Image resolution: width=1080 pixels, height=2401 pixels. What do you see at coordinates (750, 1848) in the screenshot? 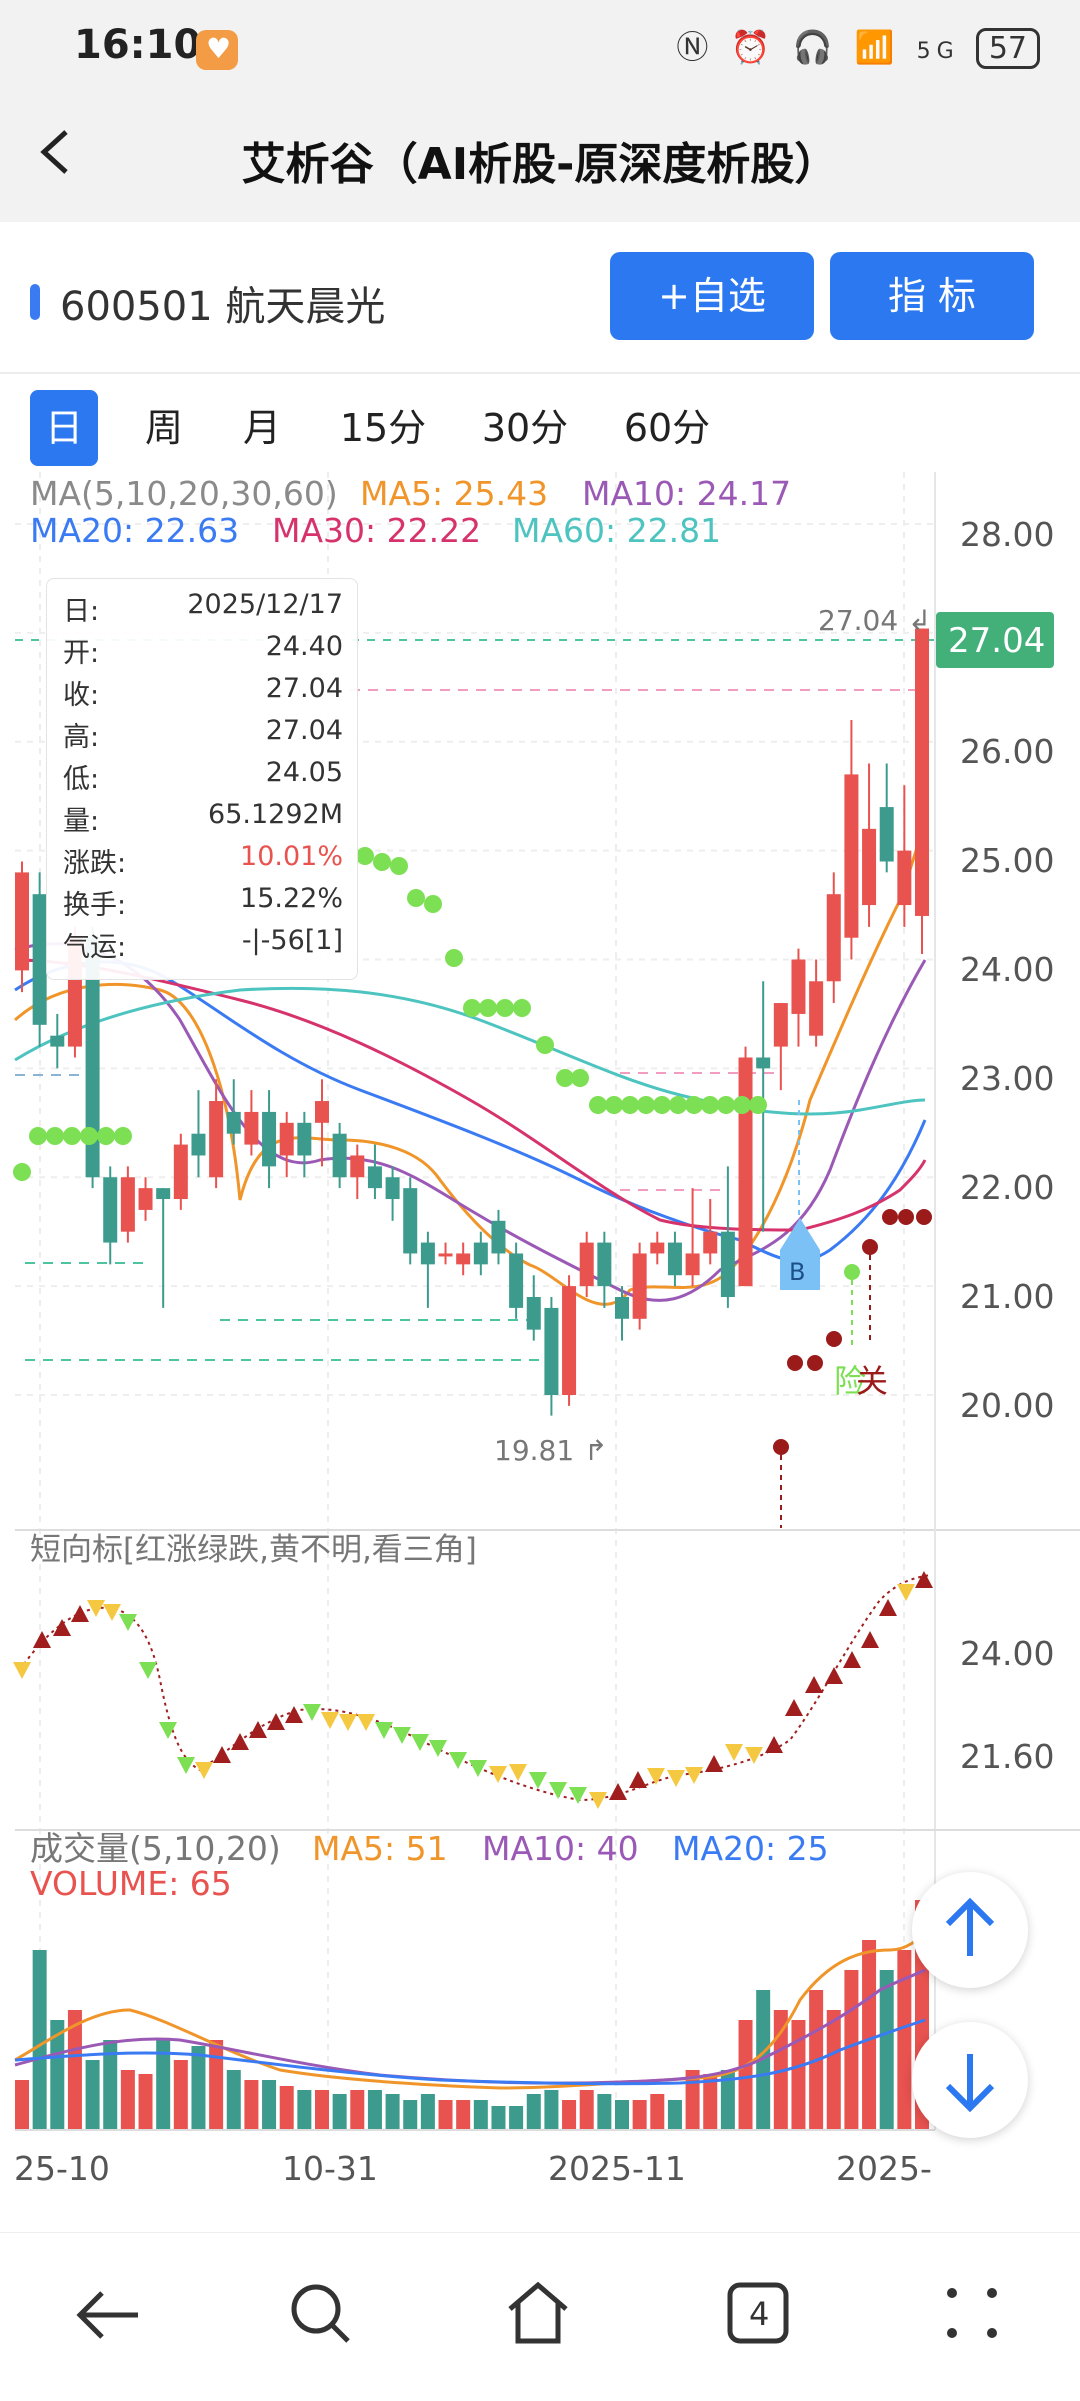
I see `volume-ma20: MA20: 25` at bounding box center [750, 1848].